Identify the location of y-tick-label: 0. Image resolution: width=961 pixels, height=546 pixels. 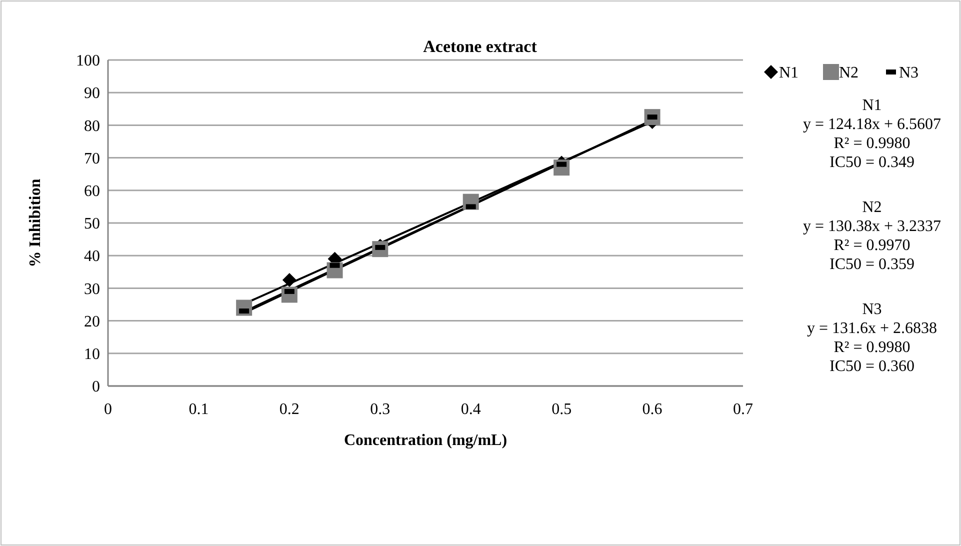
(96, 387).